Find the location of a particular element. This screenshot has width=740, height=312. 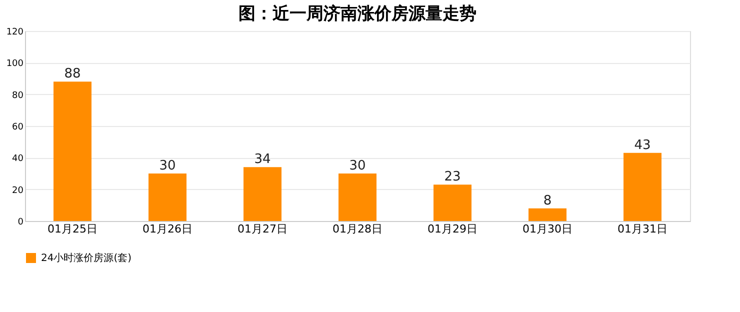

x-tick-label: 01月26日 is located at coordinates (167, 229).